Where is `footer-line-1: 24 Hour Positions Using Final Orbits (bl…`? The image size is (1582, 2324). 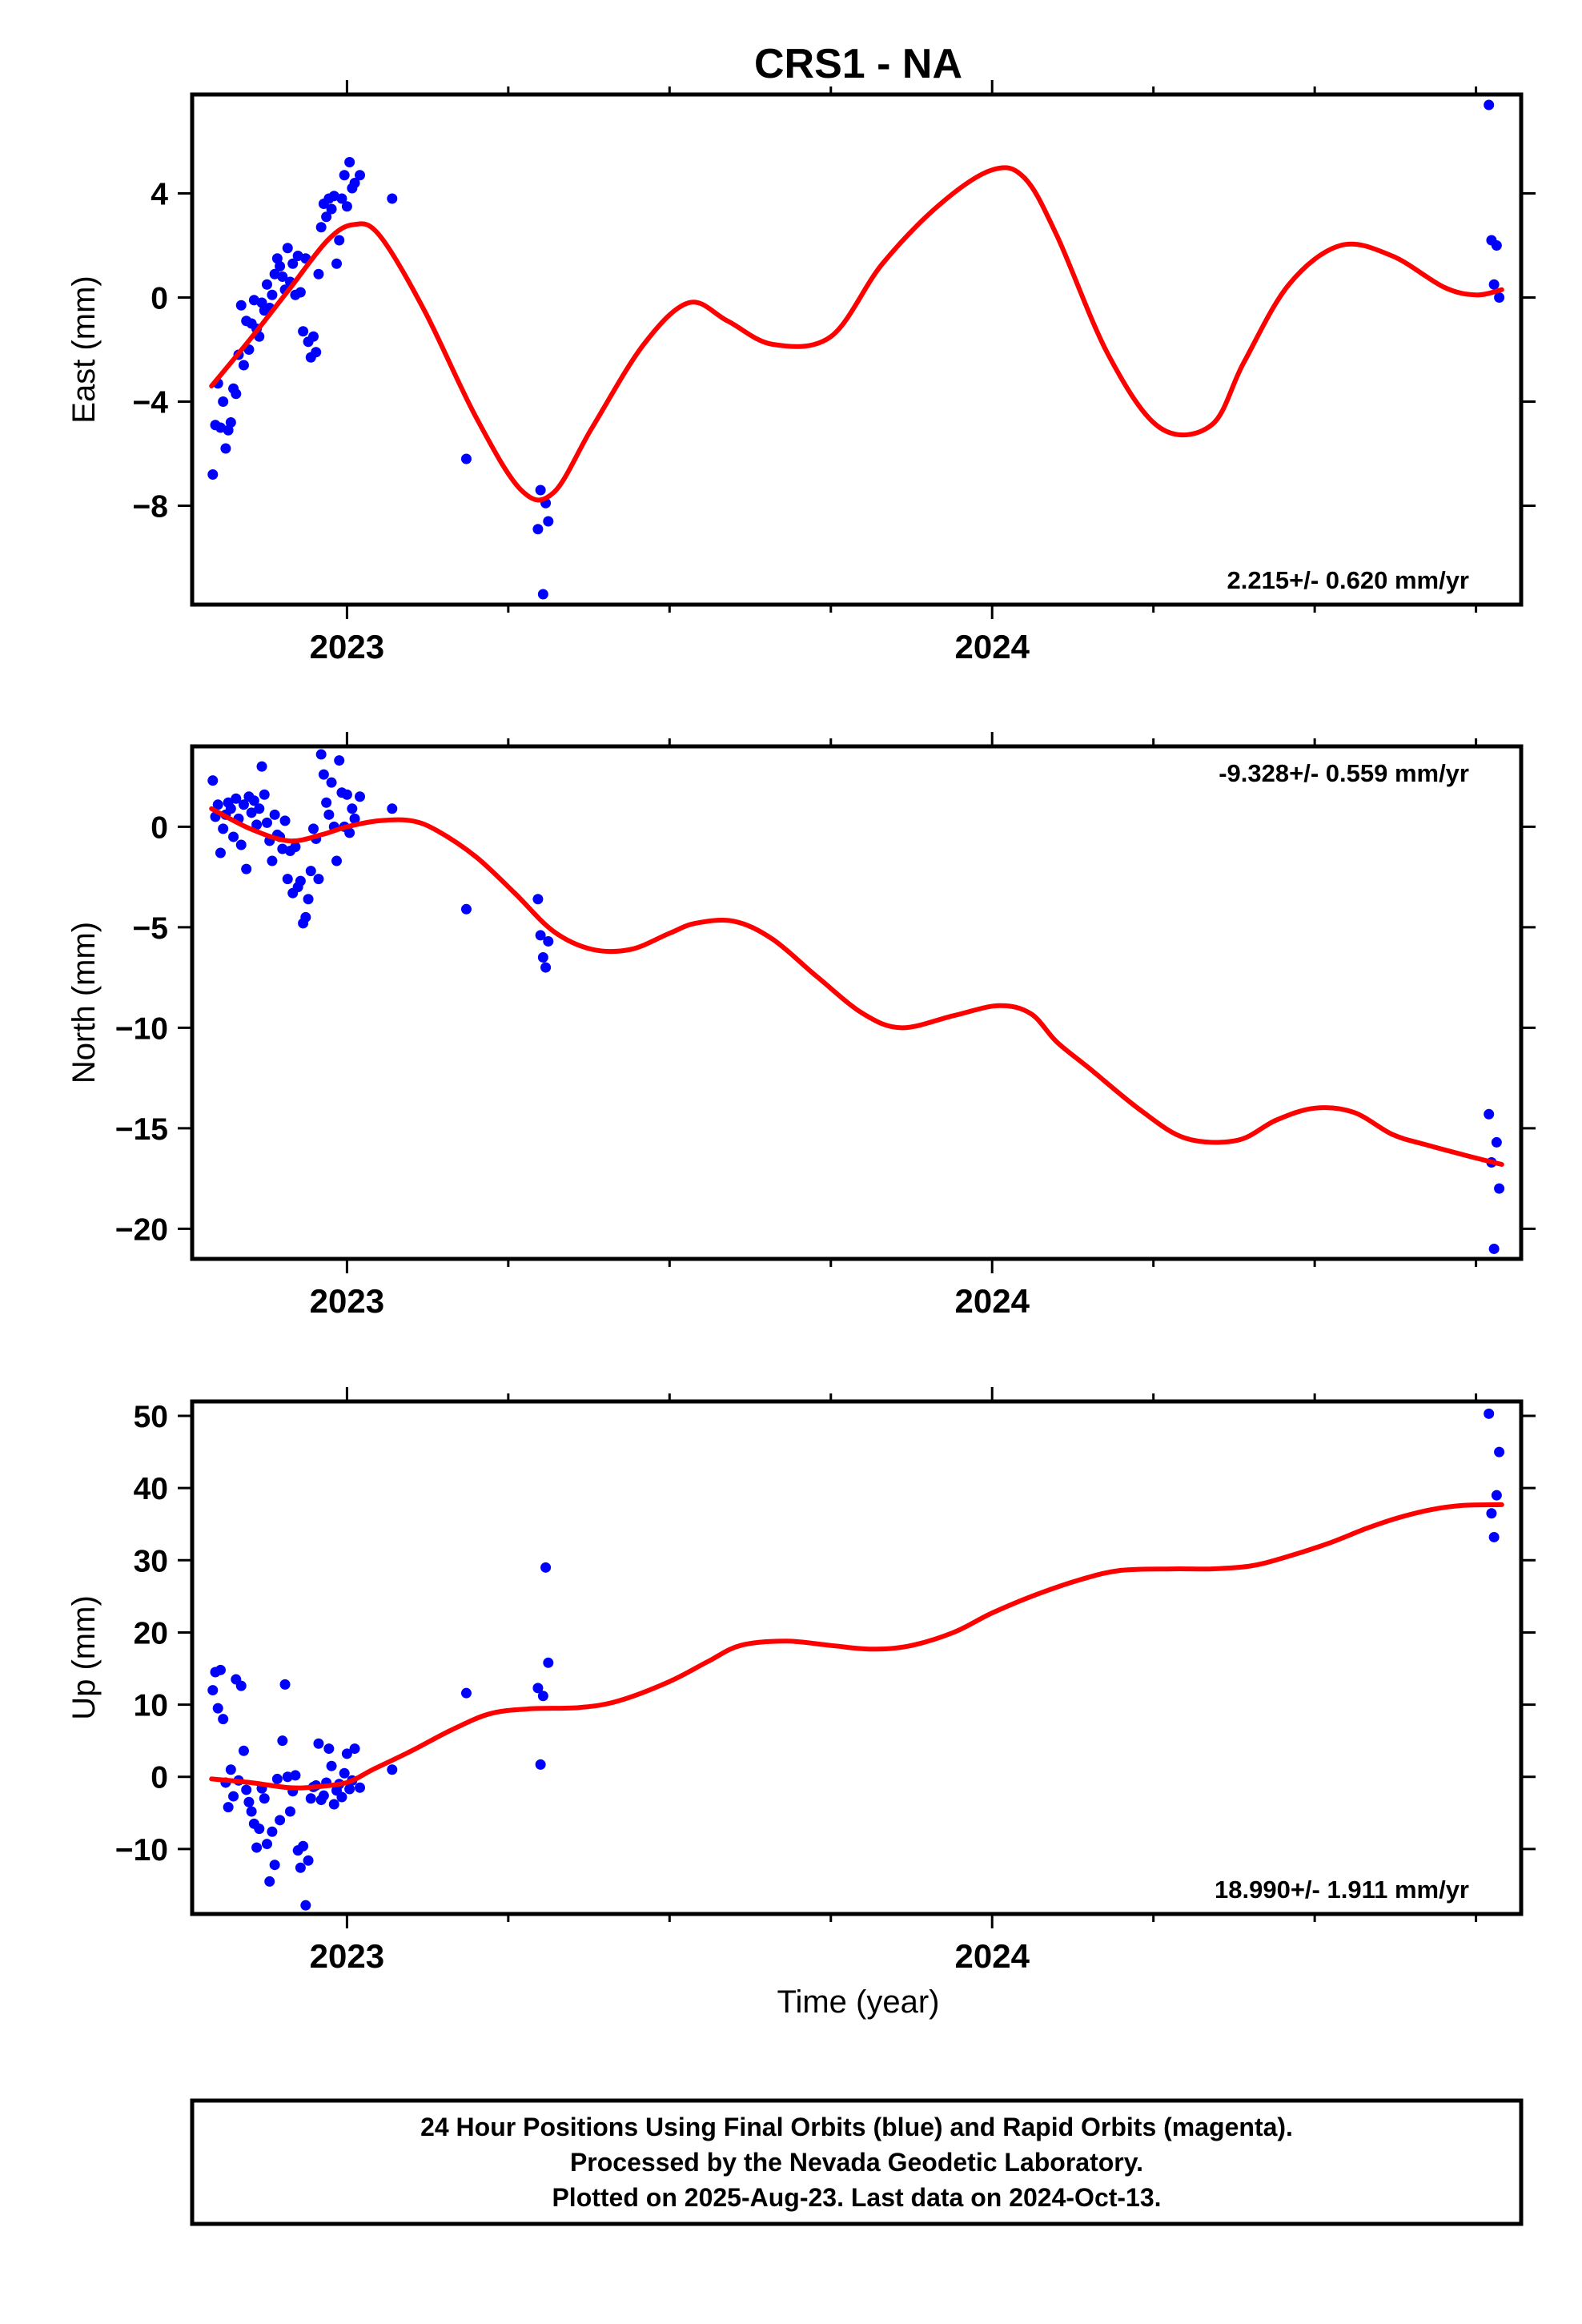
footer-line-1: 24 Hour Positions Using Final Orbits (bl… is located at coordinates (856, 2127).